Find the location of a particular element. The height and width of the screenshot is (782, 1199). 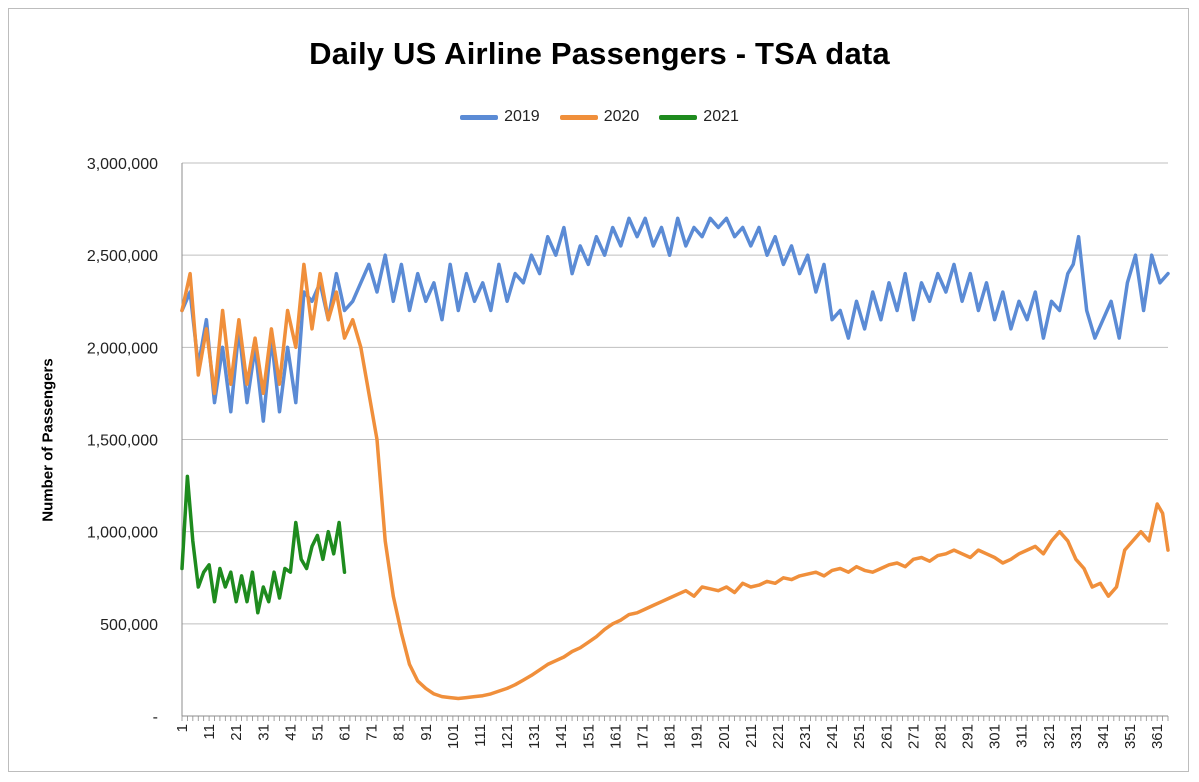

legend-entry-2021: 2021 is located at coordinates (699, 117).